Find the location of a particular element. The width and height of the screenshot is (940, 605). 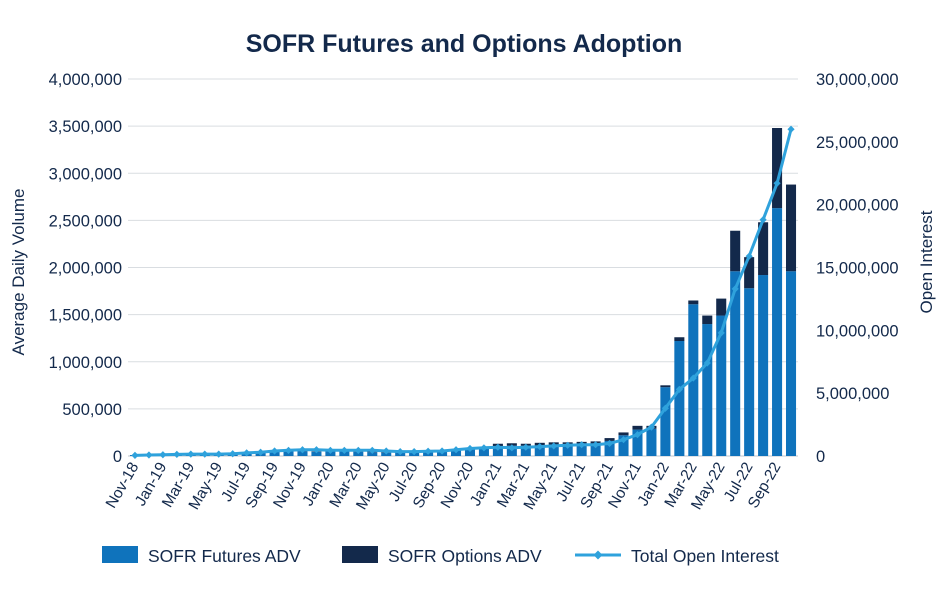

y-tick-label: 1,500,000 is located at coordinates (85, 316).